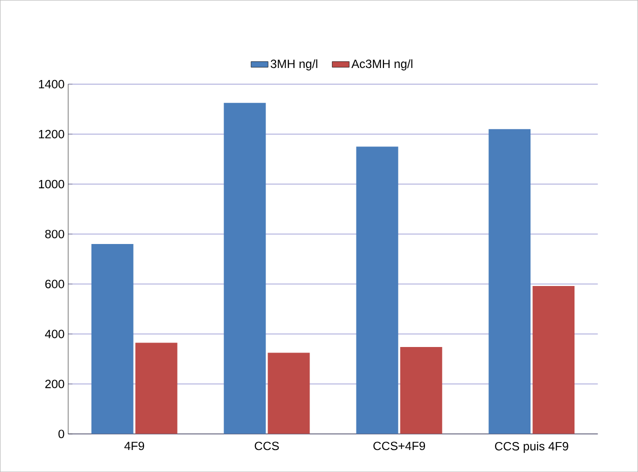 The height and width of the screenshot is (472, 638). Describe the element at coordinates (531, 447) in the screenshot. I see `x-tick-label: CCS puis 4F9` at that location.